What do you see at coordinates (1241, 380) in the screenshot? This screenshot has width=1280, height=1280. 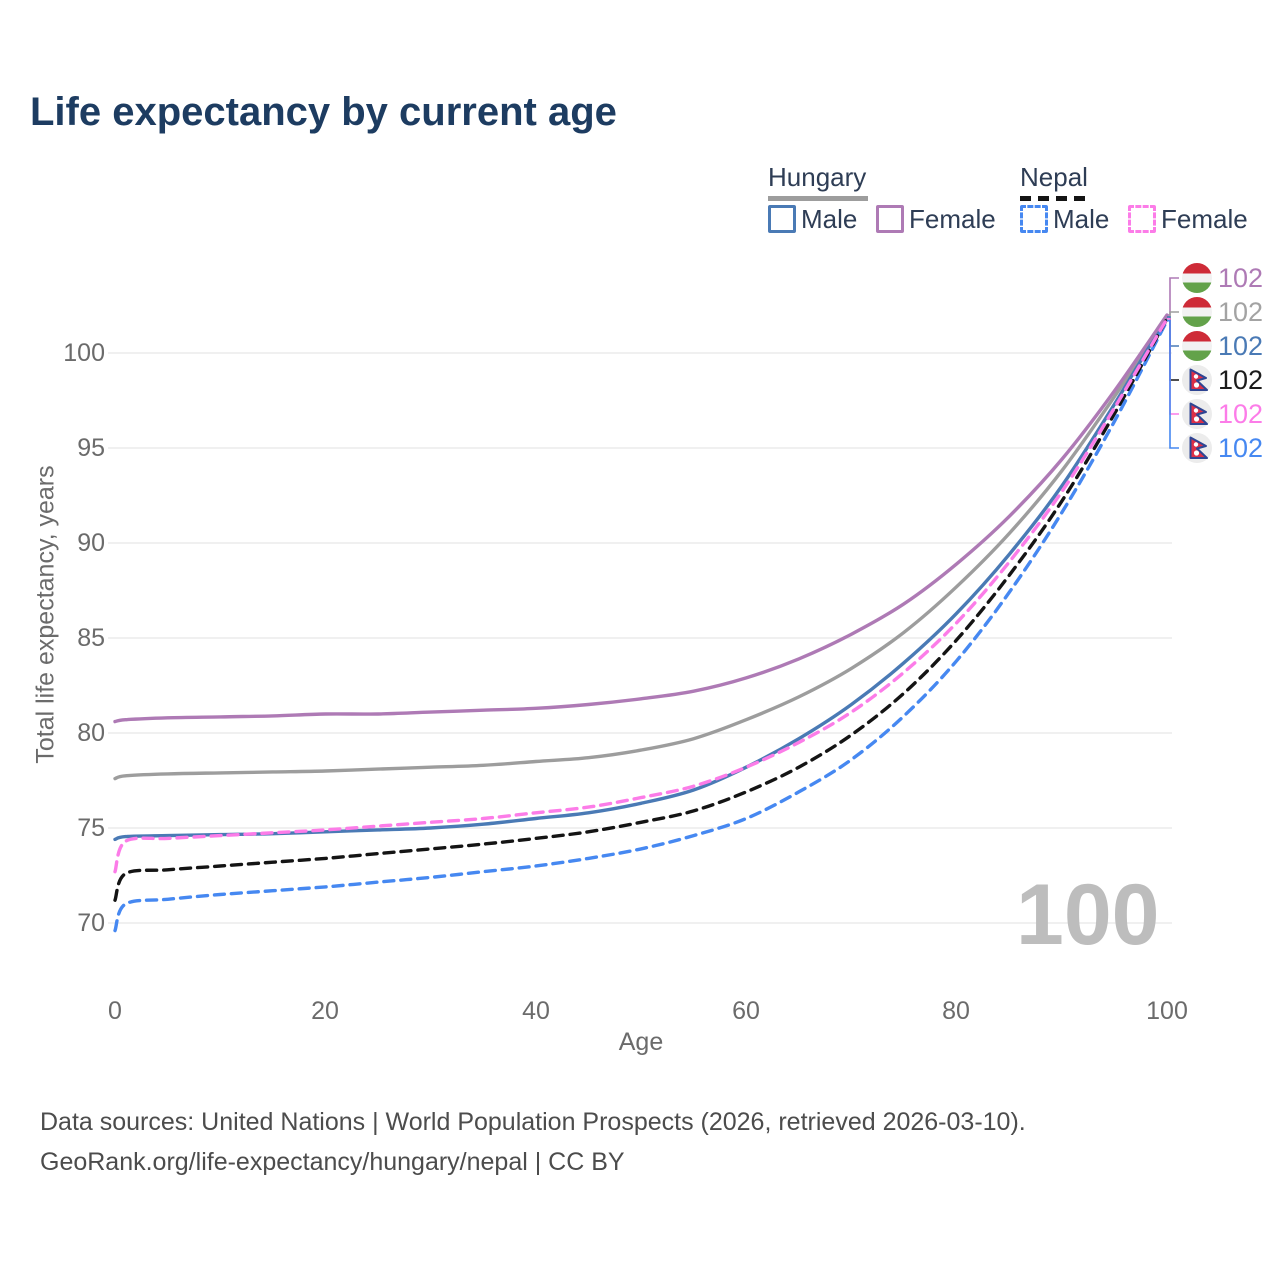 I see `end-value-nepal-total: 102` at bounding box center [1241, 380].